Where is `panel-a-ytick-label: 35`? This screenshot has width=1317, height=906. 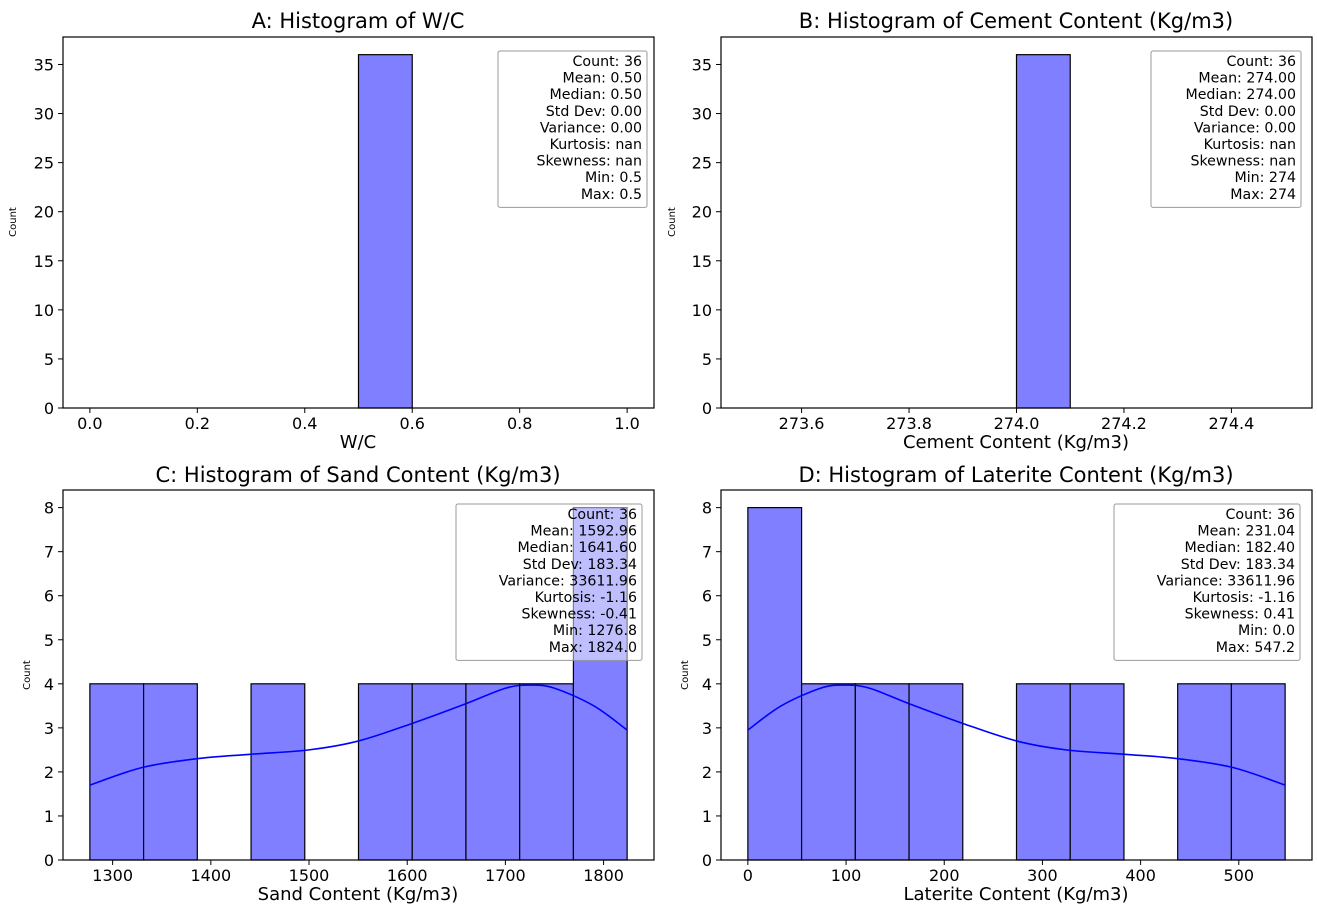 panel-a-ytick-label: 35 is located at coordinates (44, 64).